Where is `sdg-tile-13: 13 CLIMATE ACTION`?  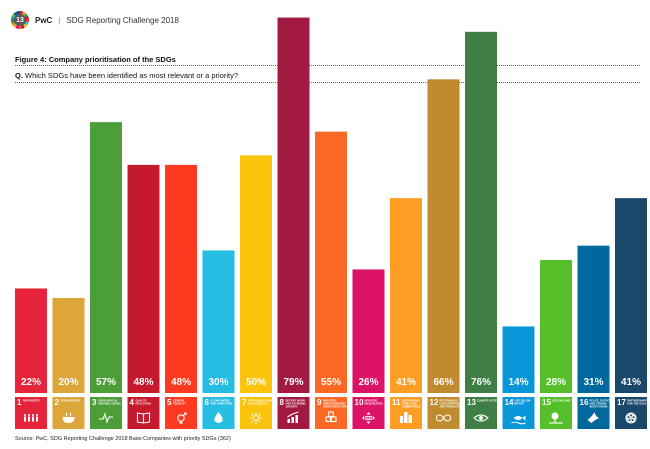
sdg-tile-13: 13 CLIMATE ACTION is located at coordinates (482, 413).